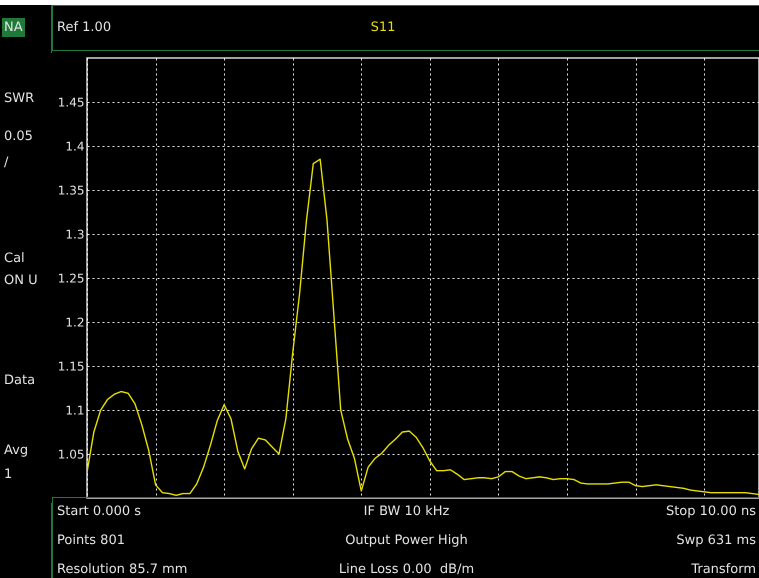 This screenshot has width=759, height=578. I want to click on y-tick-label: 1.4, so click(74, 147).